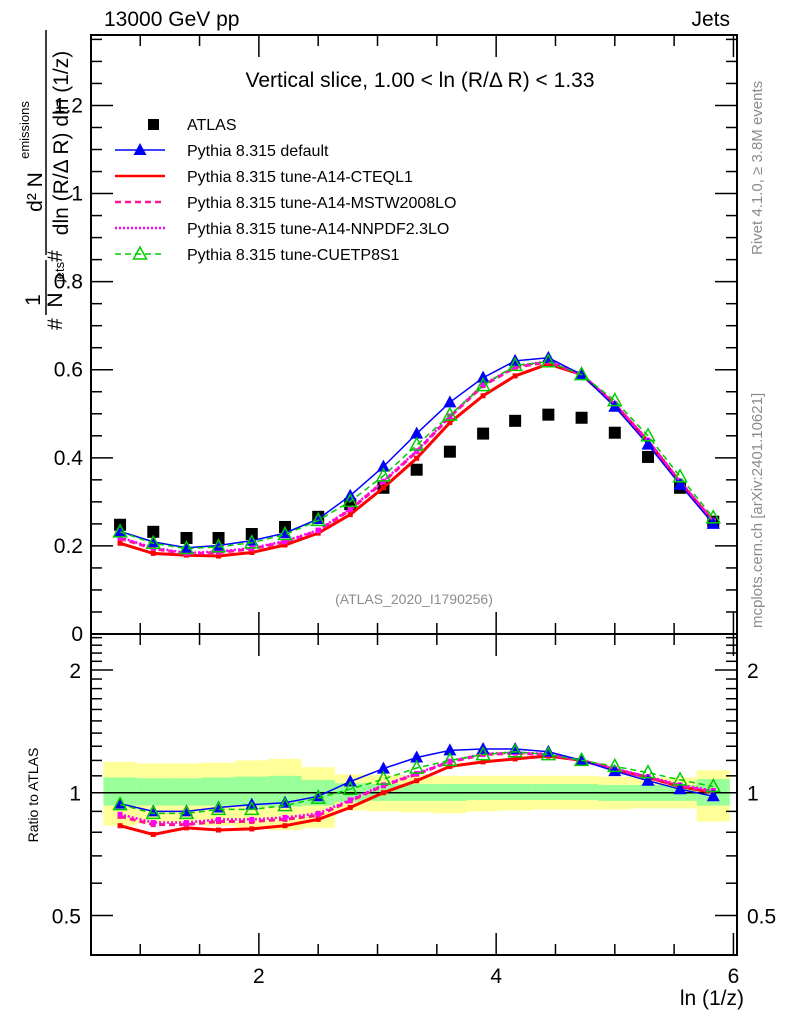 This screenshot has height=1024, width=786. Describe the element at coordinates (264, 177) in the screenshot. I see `legend-item-cteql1: Pythia 8.315 tune-A14-CTEQL1` at that location.